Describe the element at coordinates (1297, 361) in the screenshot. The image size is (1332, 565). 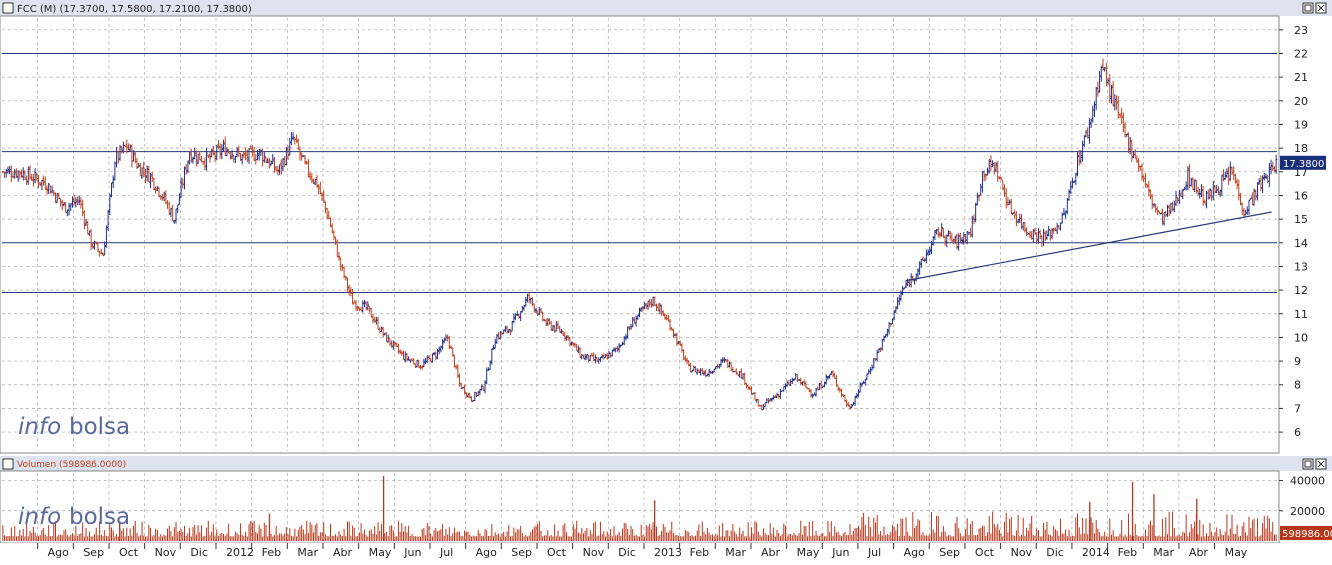
I see `price-tick-label: 9` at that location.